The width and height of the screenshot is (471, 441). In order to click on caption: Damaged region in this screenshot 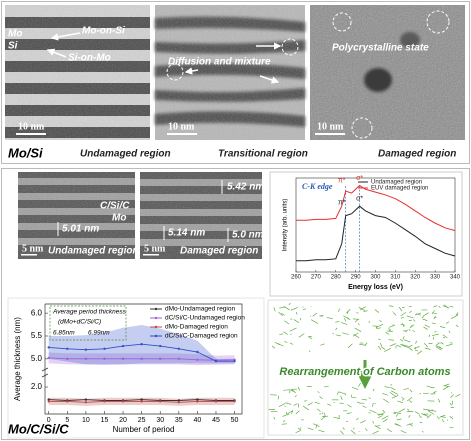, I will do `click(417, 154)`.